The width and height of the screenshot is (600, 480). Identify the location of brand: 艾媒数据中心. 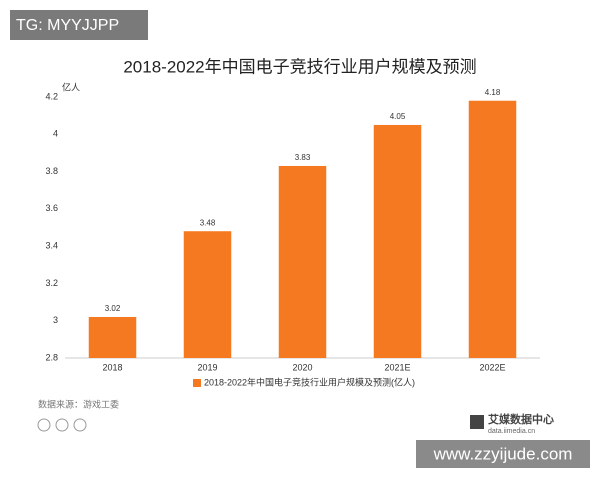
(521, 419).